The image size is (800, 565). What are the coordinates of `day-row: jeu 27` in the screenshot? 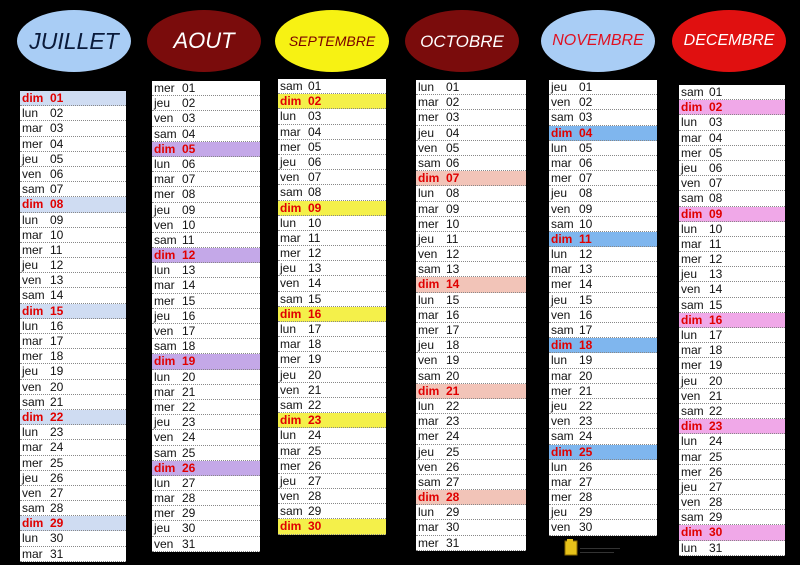 It's located at (332, 481).